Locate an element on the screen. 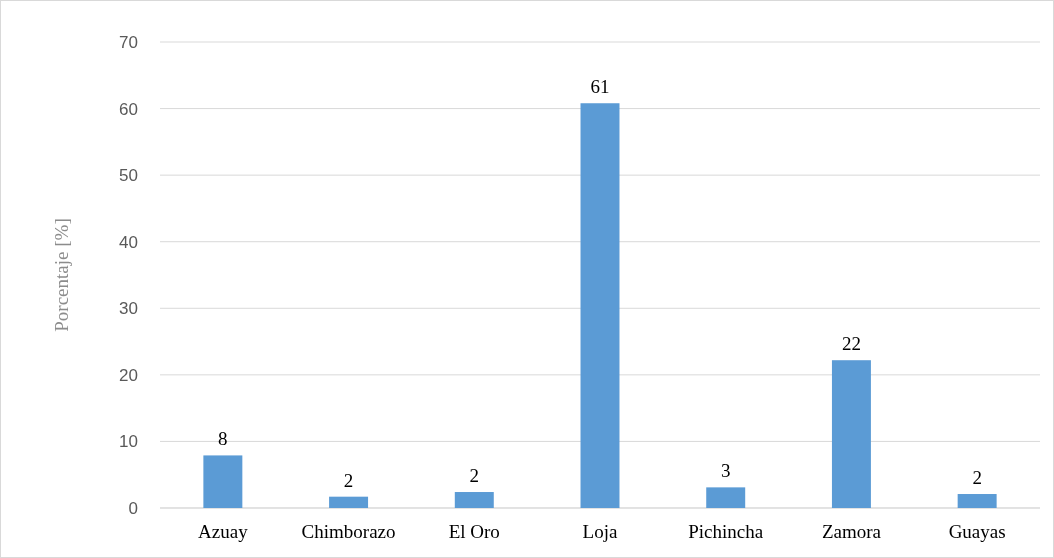  y-tick-label: 10 is located at coordinates (128, 442).